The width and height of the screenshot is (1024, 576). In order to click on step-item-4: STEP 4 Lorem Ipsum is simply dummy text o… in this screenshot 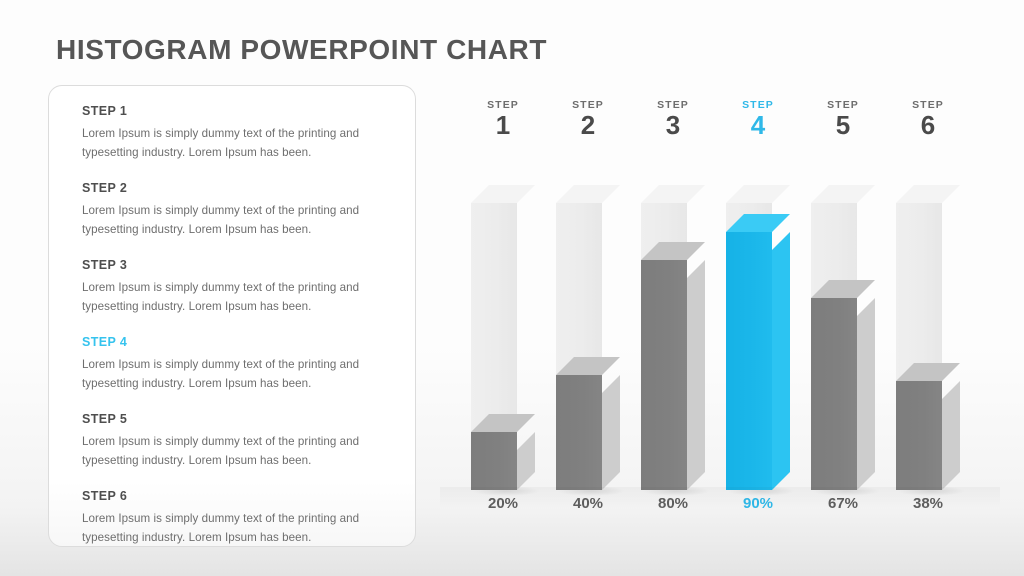, I will do `click(232, 364)`.